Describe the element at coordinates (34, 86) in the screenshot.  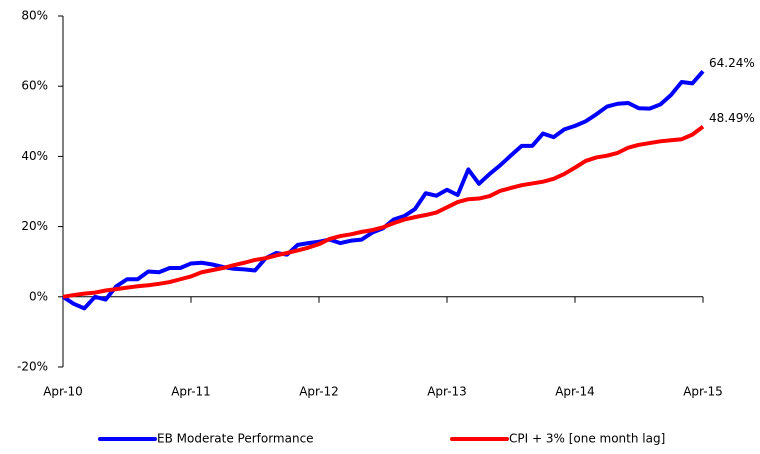
I see `y-tick-label: 60%` at that location.